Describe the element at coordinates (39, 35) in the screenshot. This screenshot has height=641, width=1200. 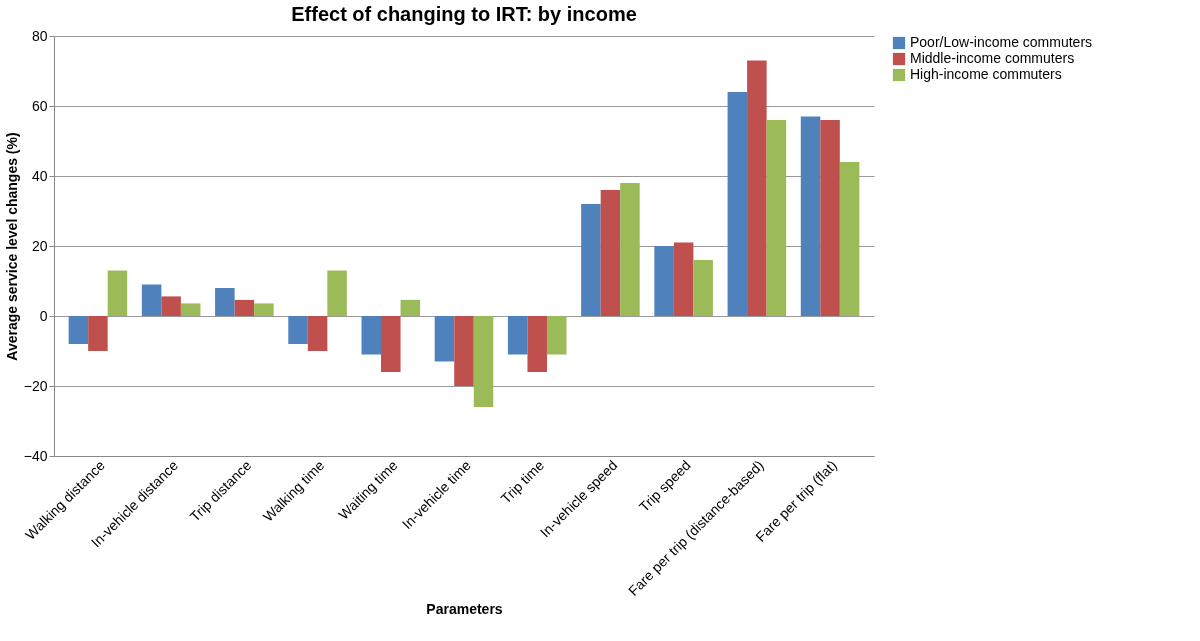
I see `y-tick-label: 80` at that location.